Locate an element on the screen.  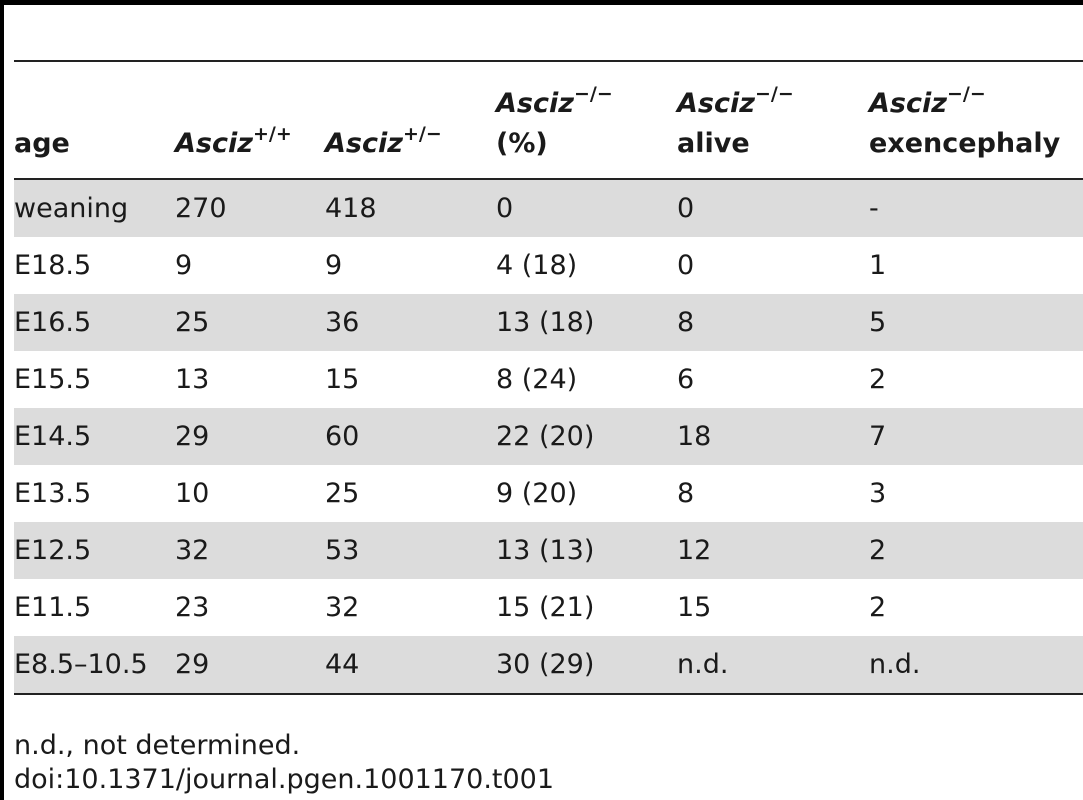
header-age-label: age is located at coordinates (42, 143).